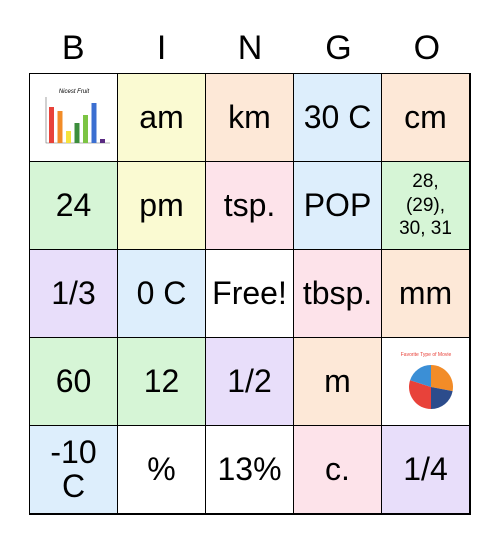  I want to click on bar-chart-image: Nicest Fruit, so click(77, 116).